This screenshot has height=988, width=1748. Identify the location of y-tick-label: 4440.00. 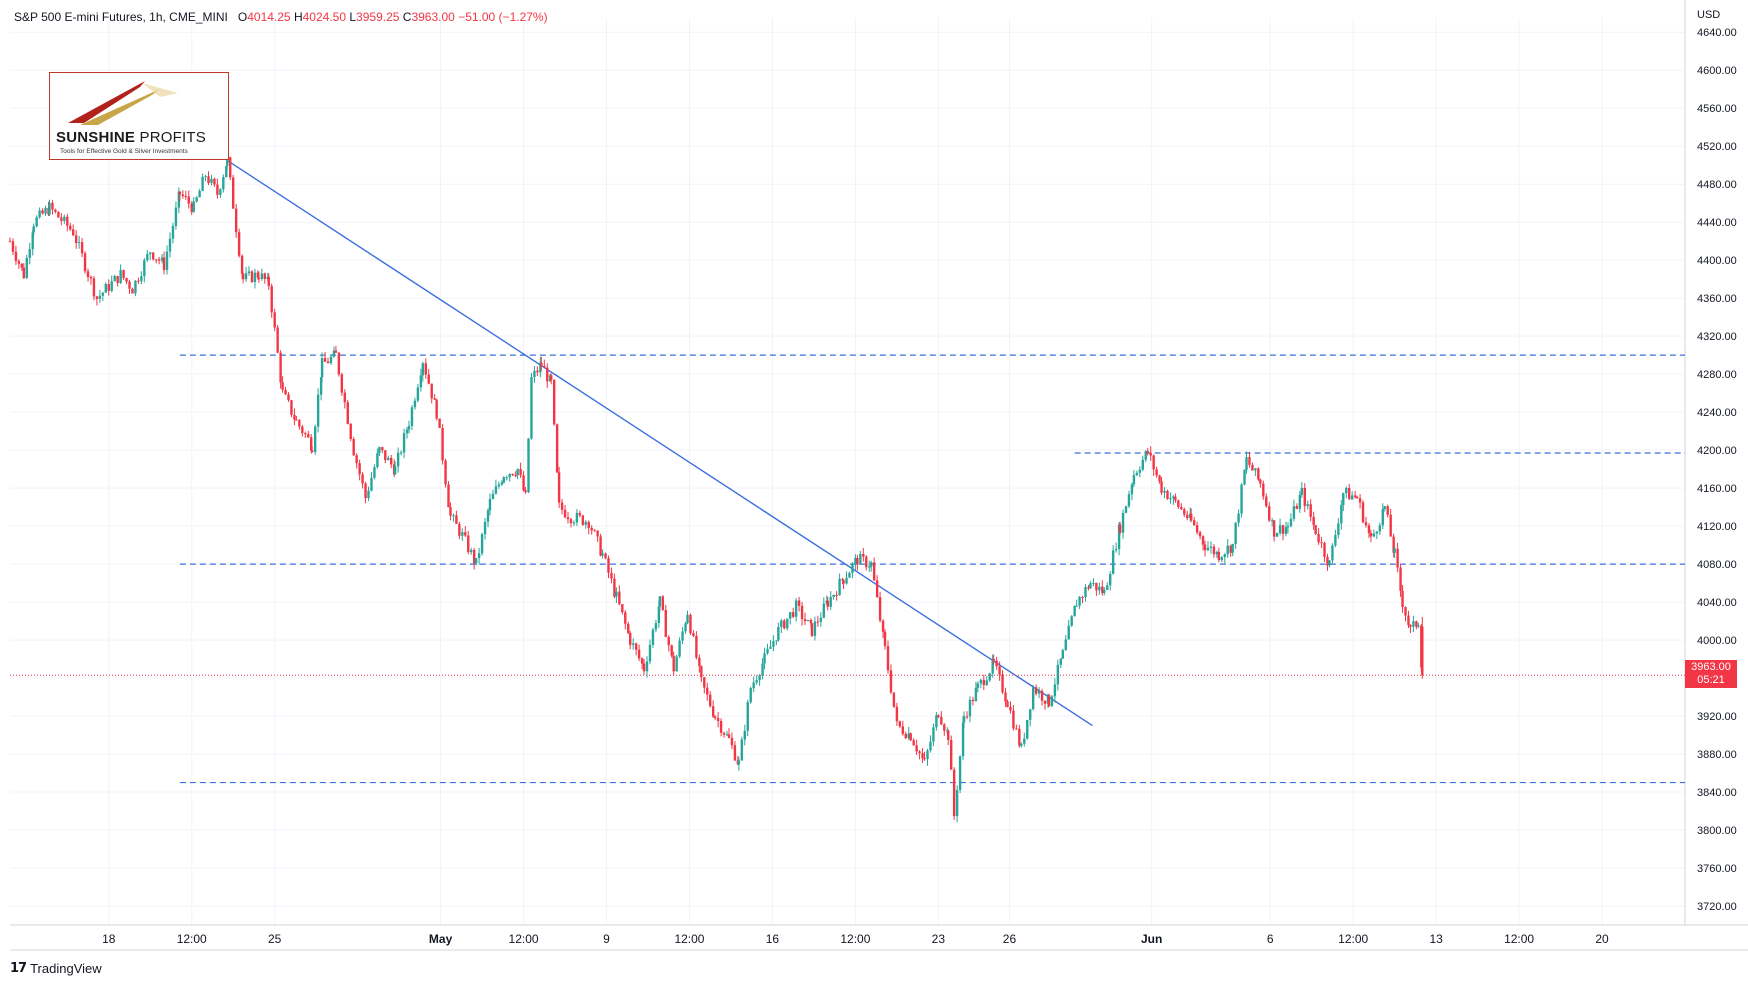
(1717, 223).